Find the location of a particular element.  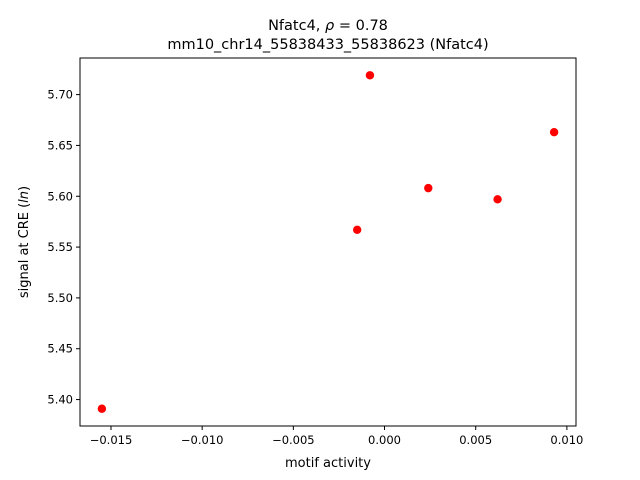

y-axis-label-italic: ln is located at coordinates (24, 197).